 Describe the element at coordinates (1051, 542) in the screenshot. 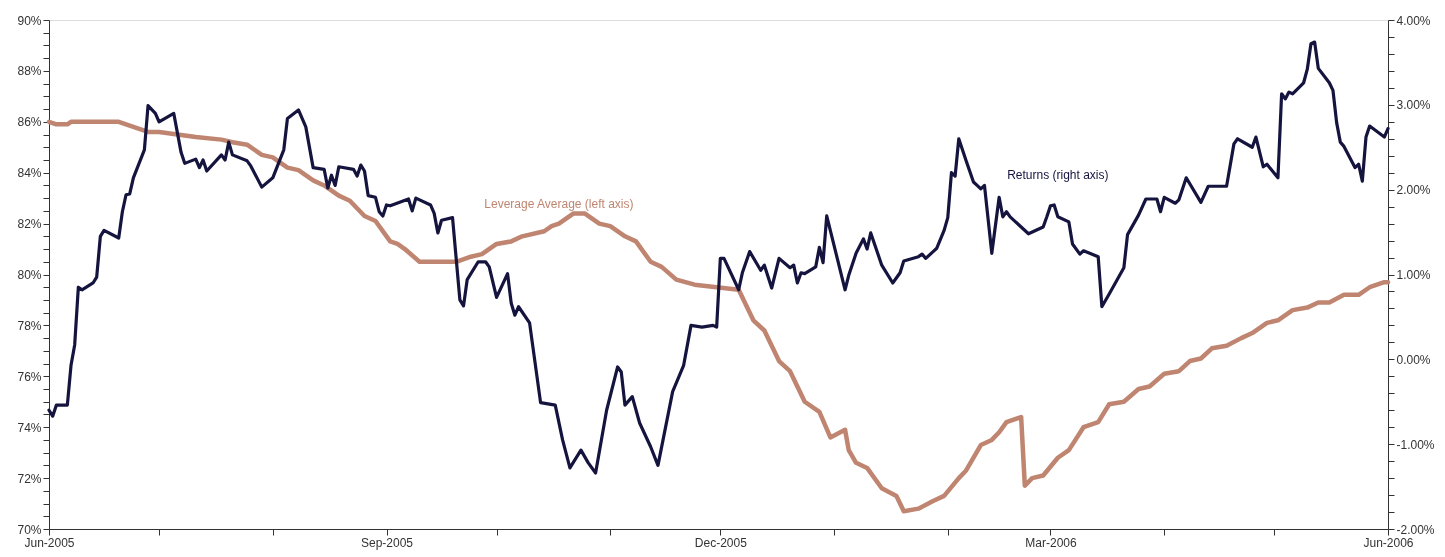

I see `x-tick-label: Mar-2006` at that location.